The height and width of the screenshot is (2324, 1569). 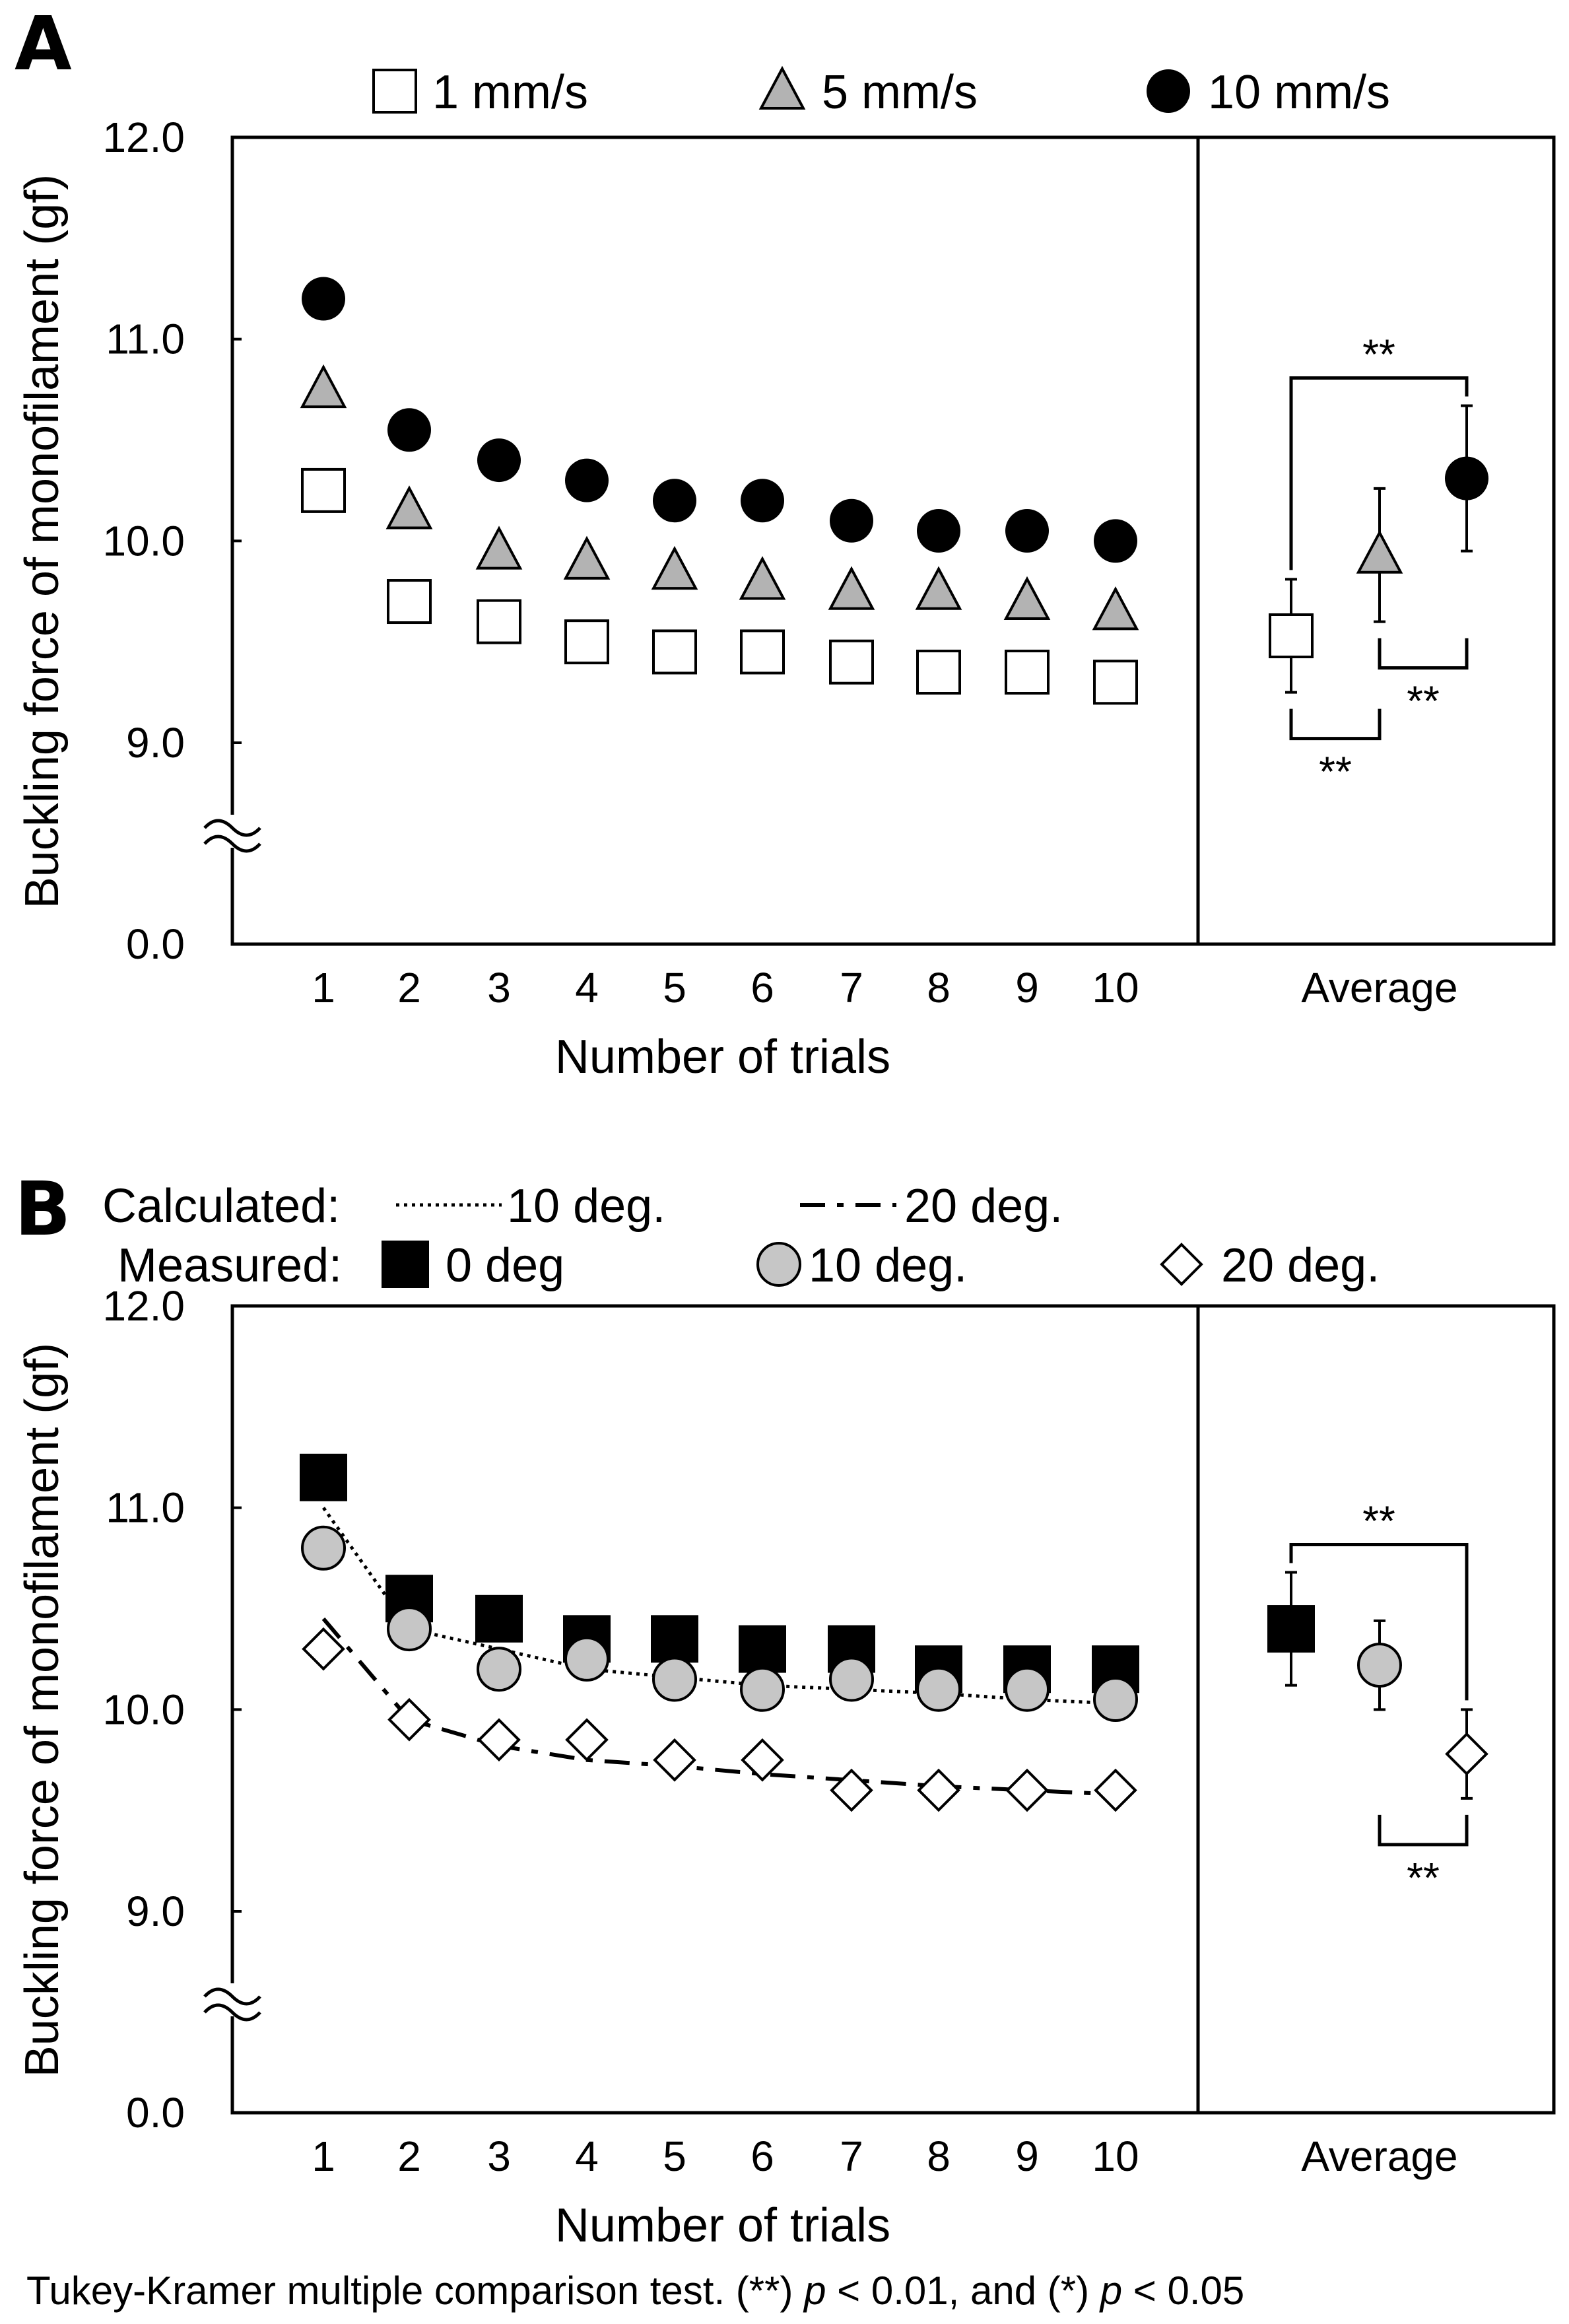 I want to click on legend-label: 10 mm/s, so click(x=1299, y=93).